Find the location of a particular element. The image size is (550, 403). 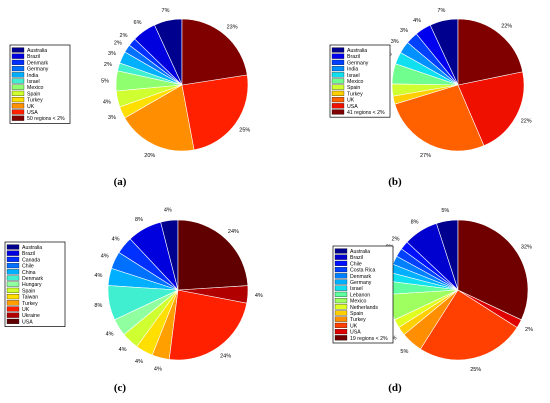

legend-entry: 19 regions < 2% is located at coordinates (369, 339).